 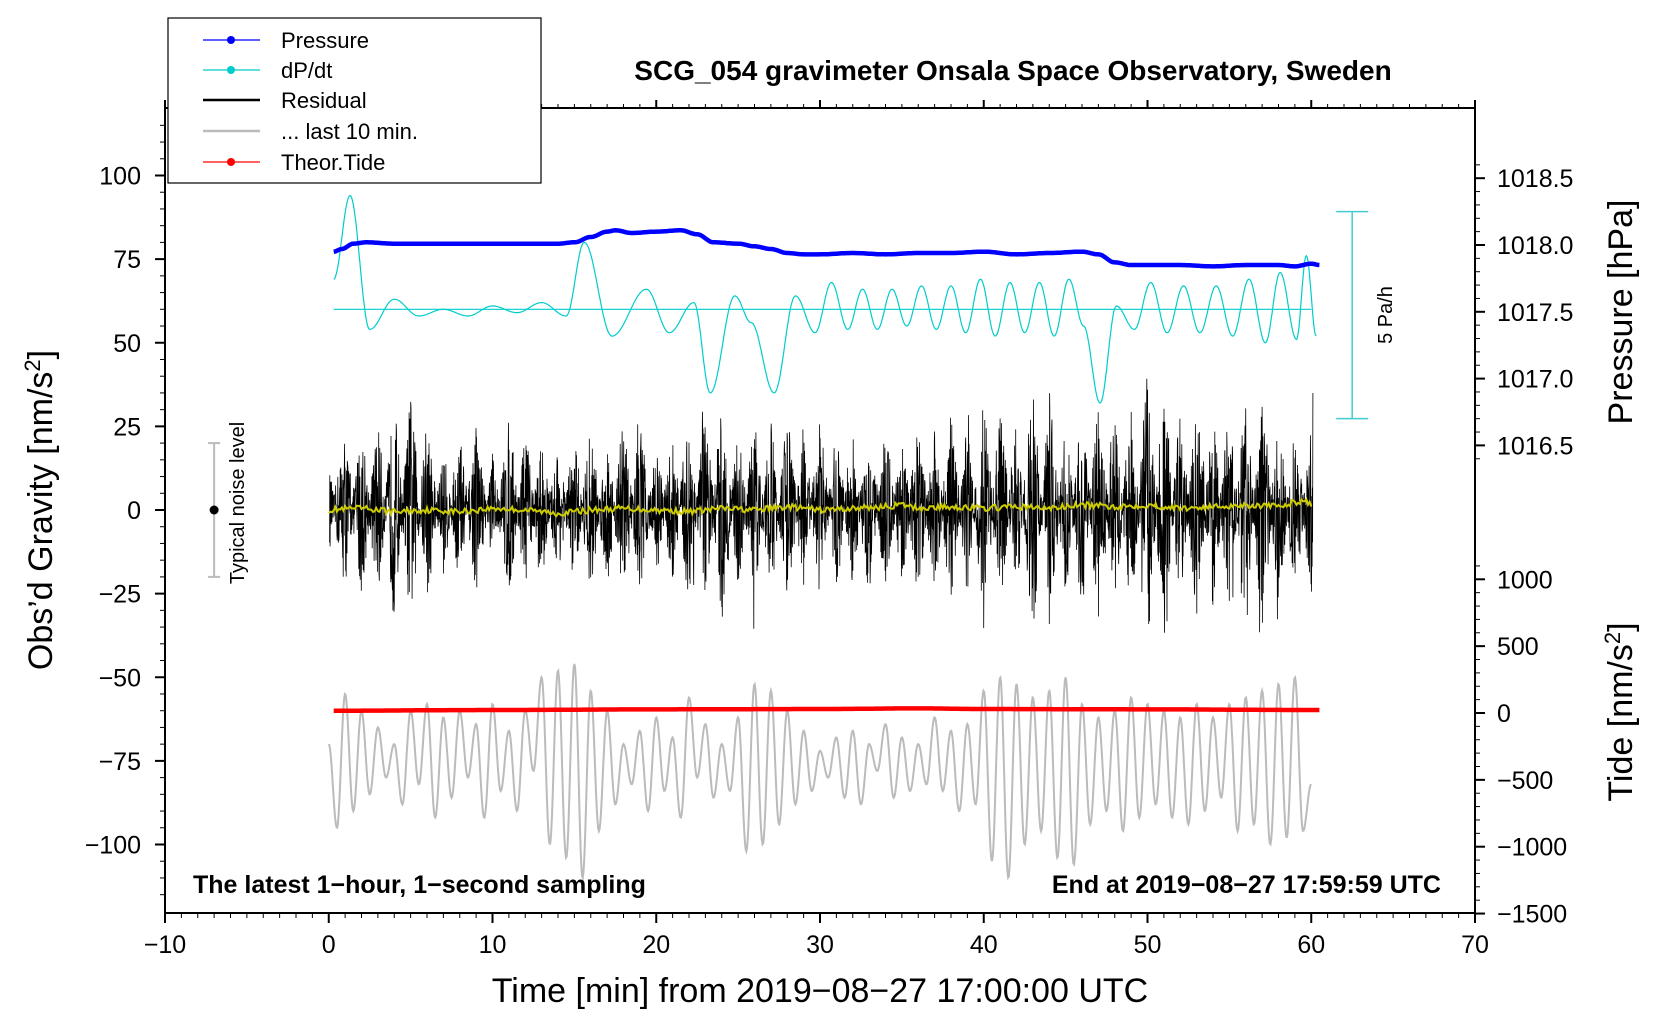 What do you see at coordinates (120, 595) in the screenshot?
I see `y-tick-label-left: −25` at bounding box center [120, 595].